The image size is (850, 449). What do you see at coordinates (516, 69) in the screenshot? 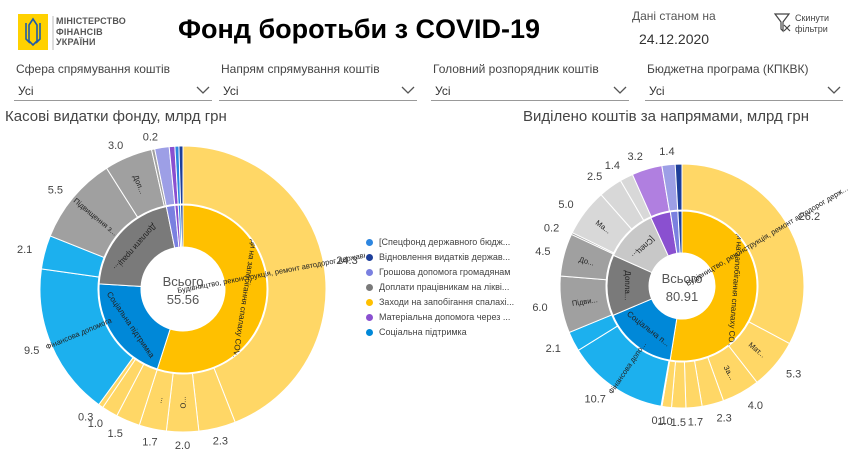
I see `filter-manager-label: Головний розпорядник коштів` at bounding box center [516, 69].